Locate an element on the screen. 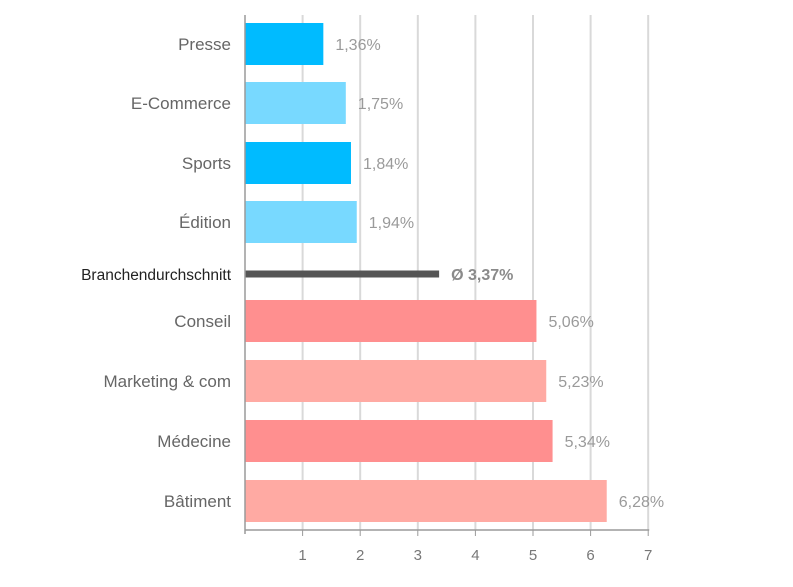 Image resolution: width=793 pixels, height=587 pixels. average-bar is located at coordinates (342, 274).